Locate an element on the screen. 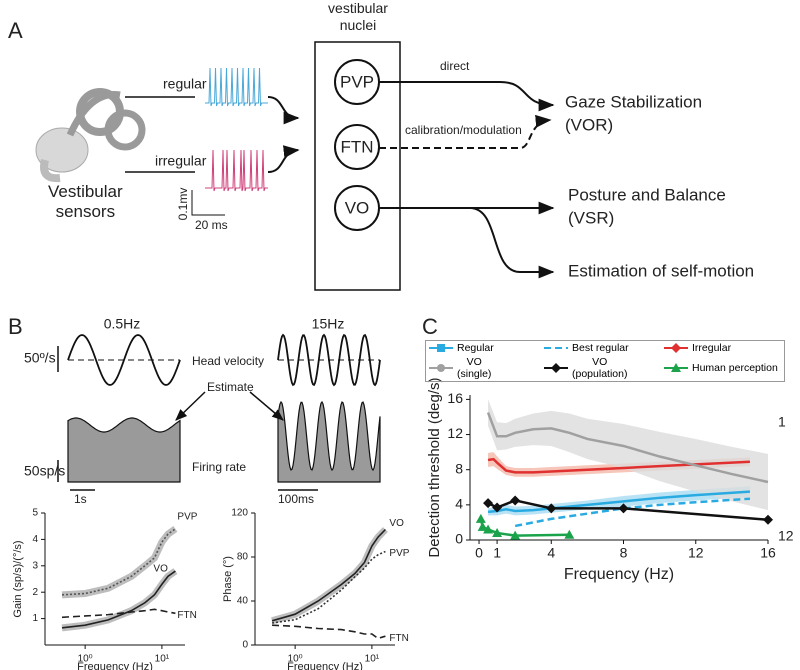 This screenshot has height=670, width=800. legend-item: Regular is located at coordinates (485, 348).